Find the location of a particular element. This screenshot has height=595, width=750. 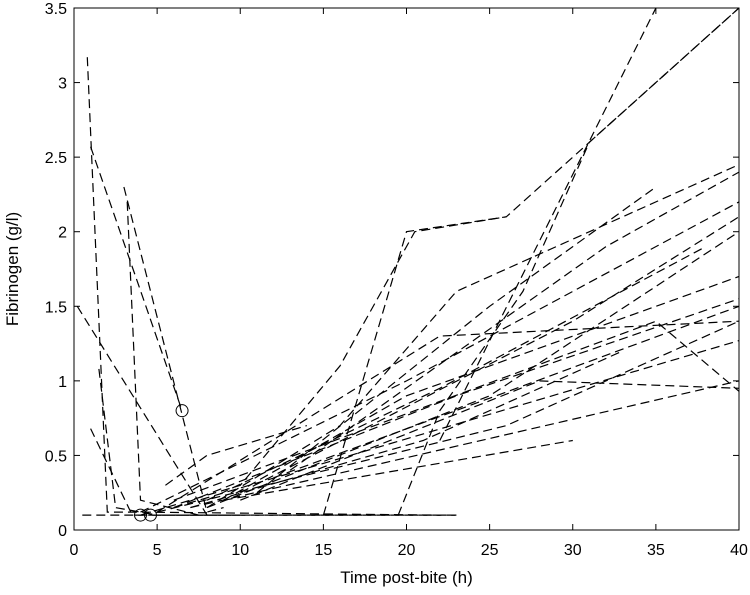

circle-markers is located at coordinates (161, 463).